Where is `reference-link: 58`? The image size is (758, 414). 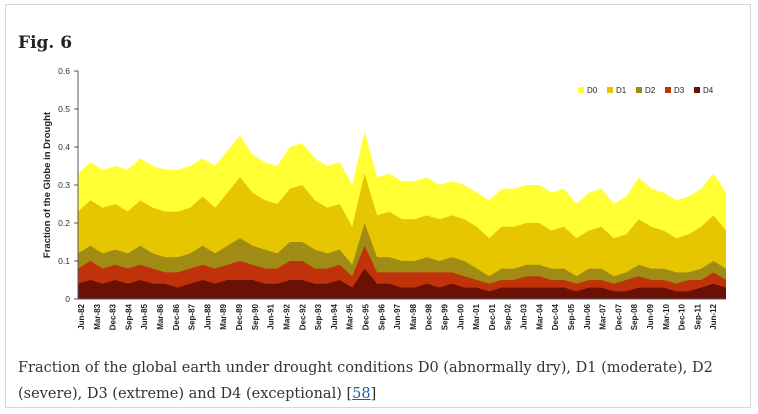 reference-link: 58 is located at coordinates (361, 394).